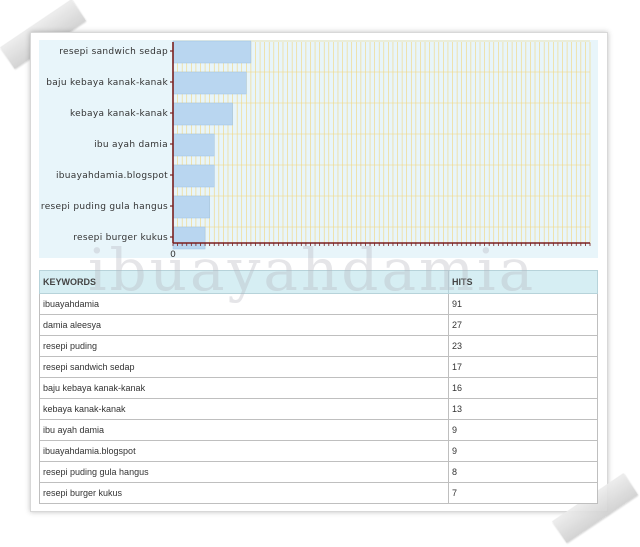  I want to click on category-label: ibu ayah damia, so click(131, 145).